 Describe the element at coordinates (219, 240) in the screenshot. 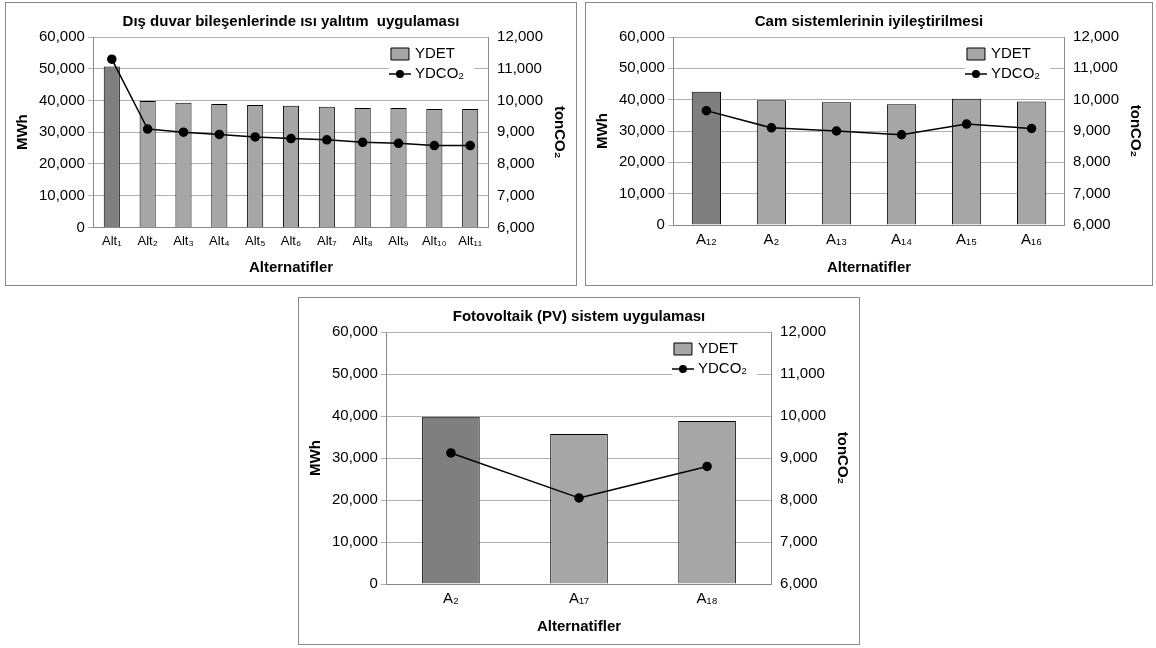

I see `x-tick-label: Alt₄` at that location.